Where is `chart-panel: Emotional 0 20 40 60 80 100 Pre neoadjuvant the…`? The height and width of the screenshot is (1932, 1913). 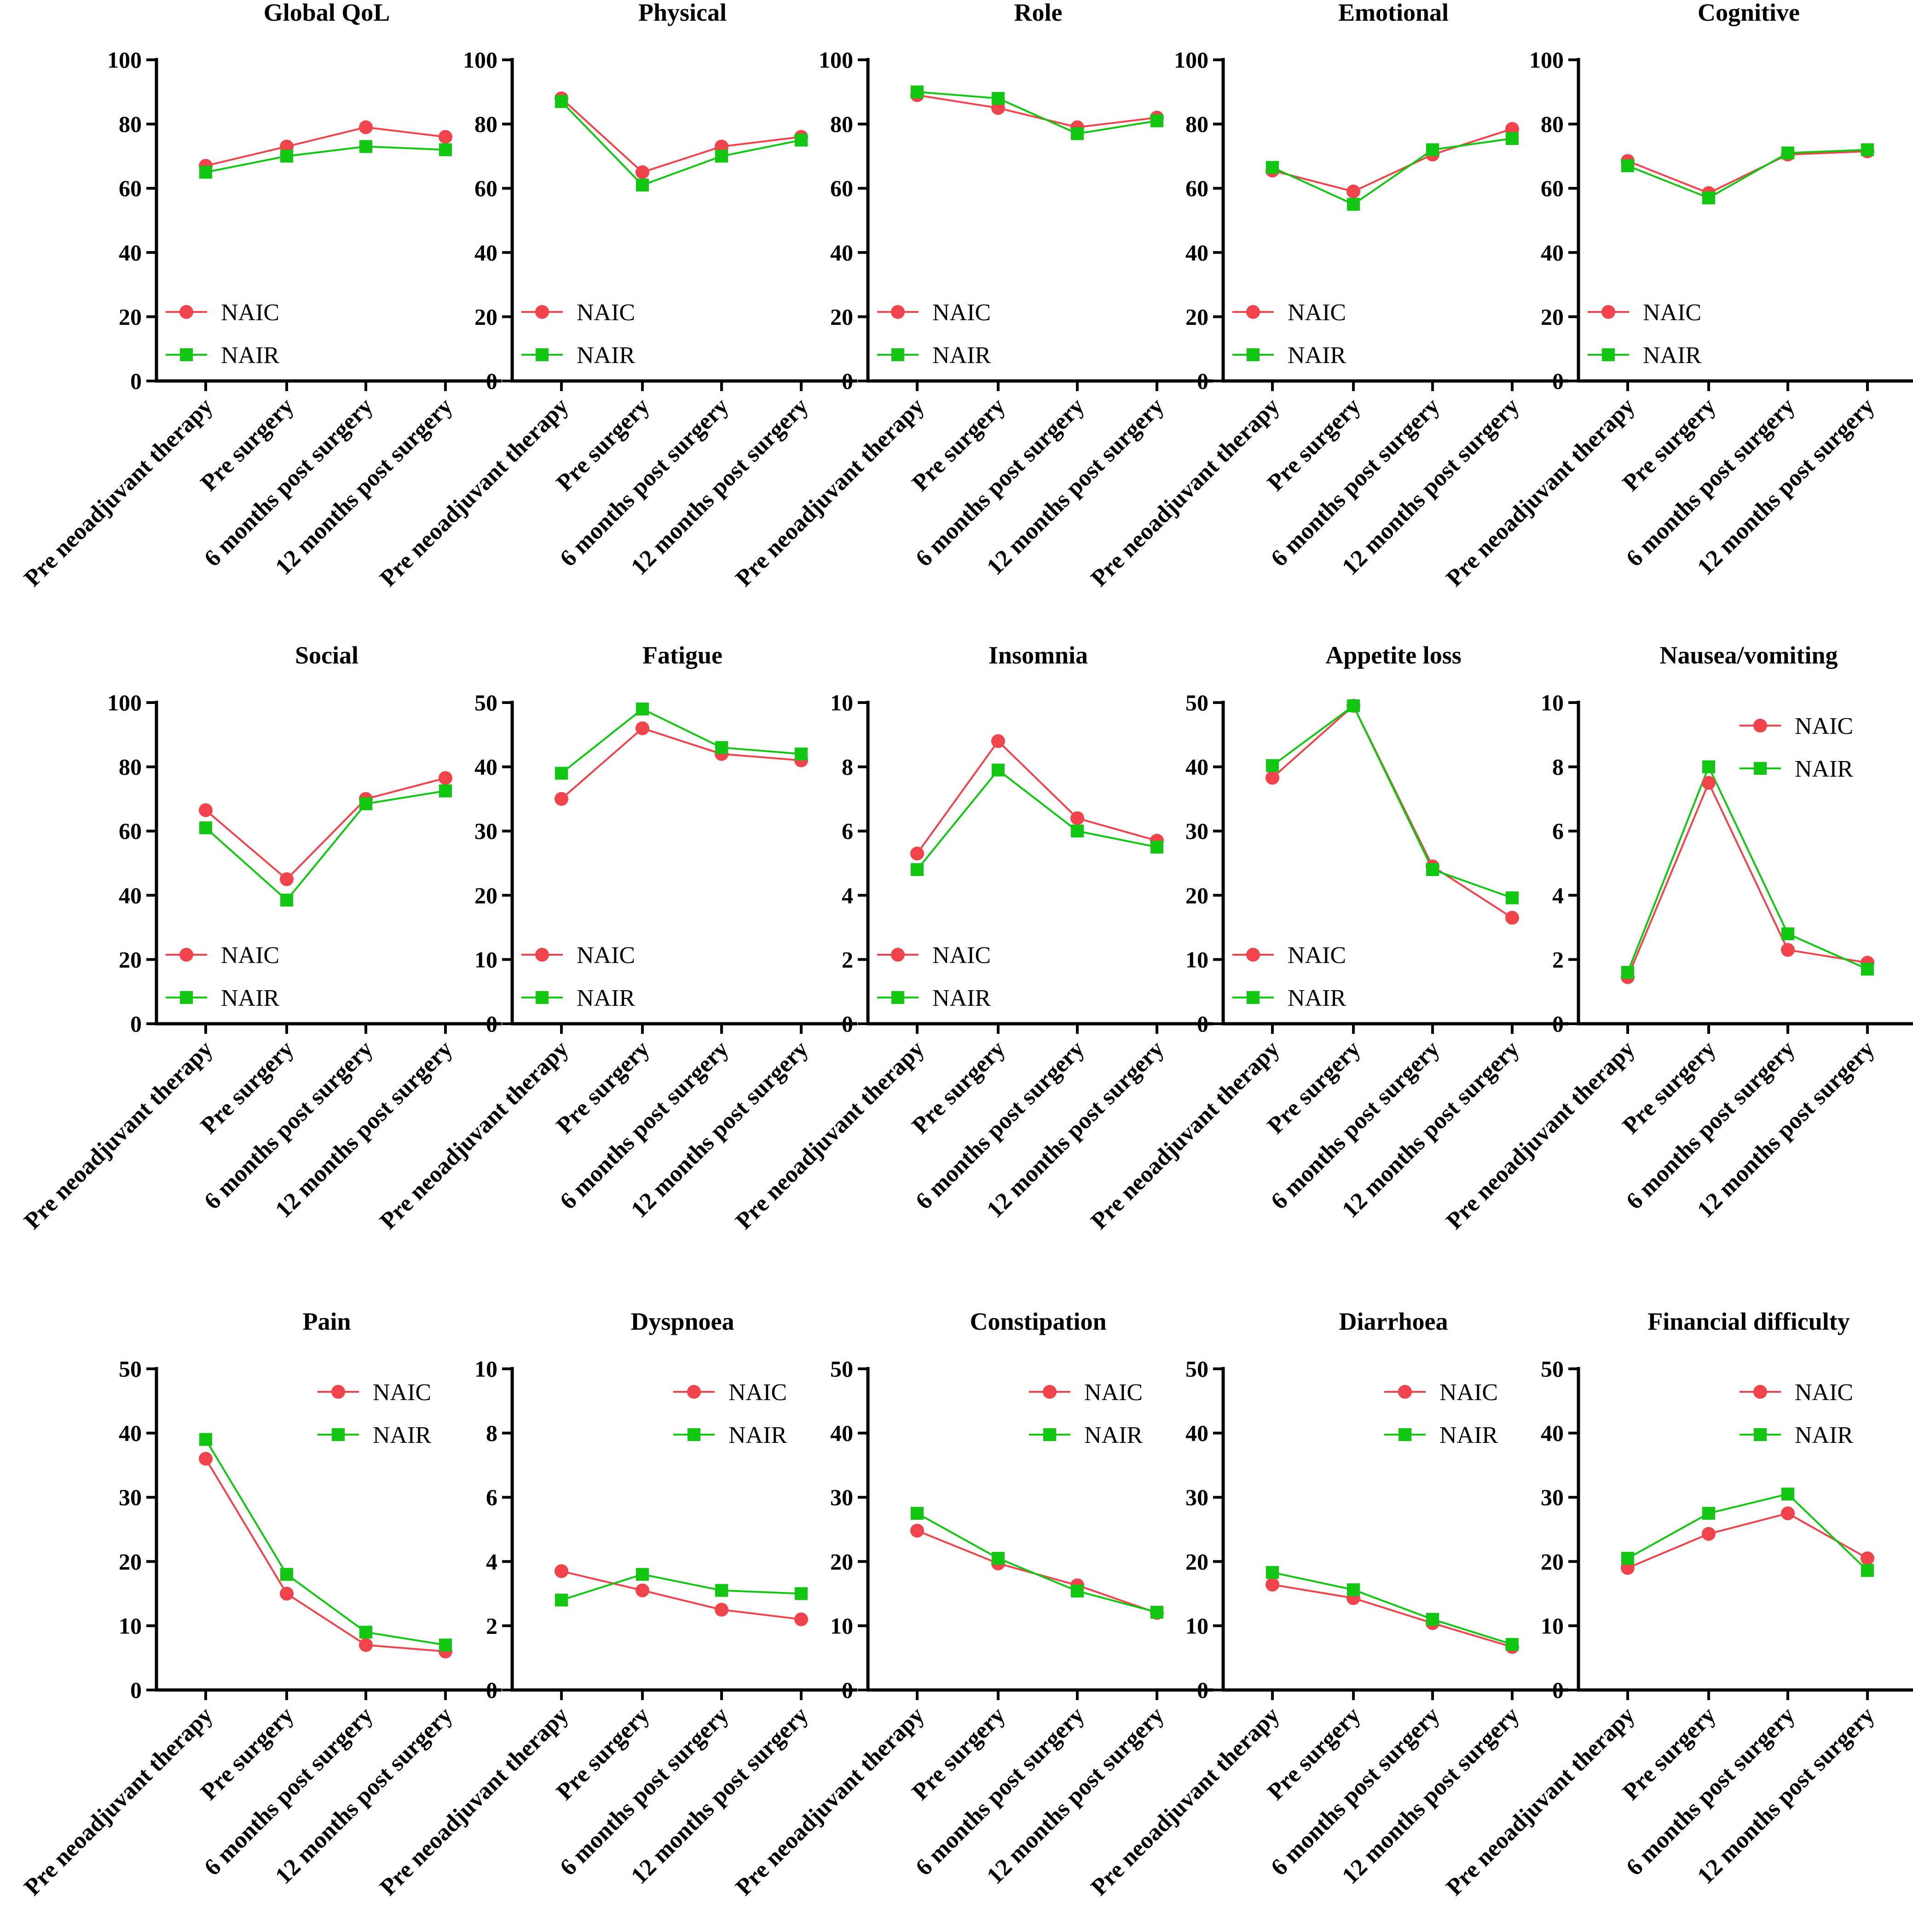 chart-panel: Emotional 0 20 40 60 80 100 Pre neoadjuvant the… is located at coordinates (1327, 296).